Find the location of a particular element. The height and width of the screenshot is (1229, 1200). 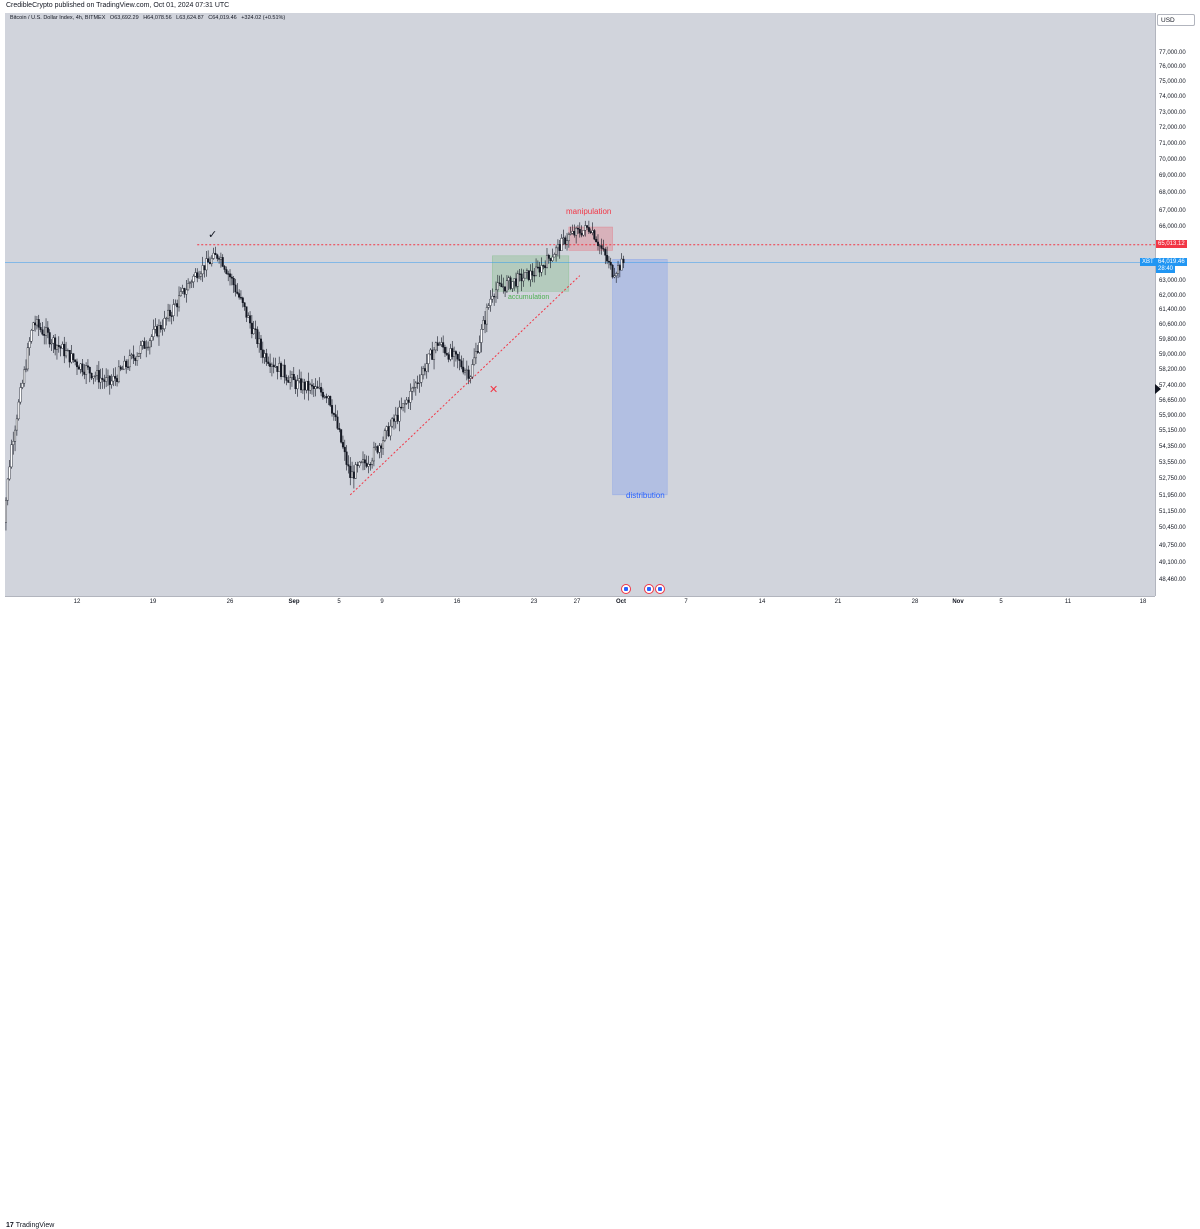

legend-open-key: O is located at coordinates (112, 18).